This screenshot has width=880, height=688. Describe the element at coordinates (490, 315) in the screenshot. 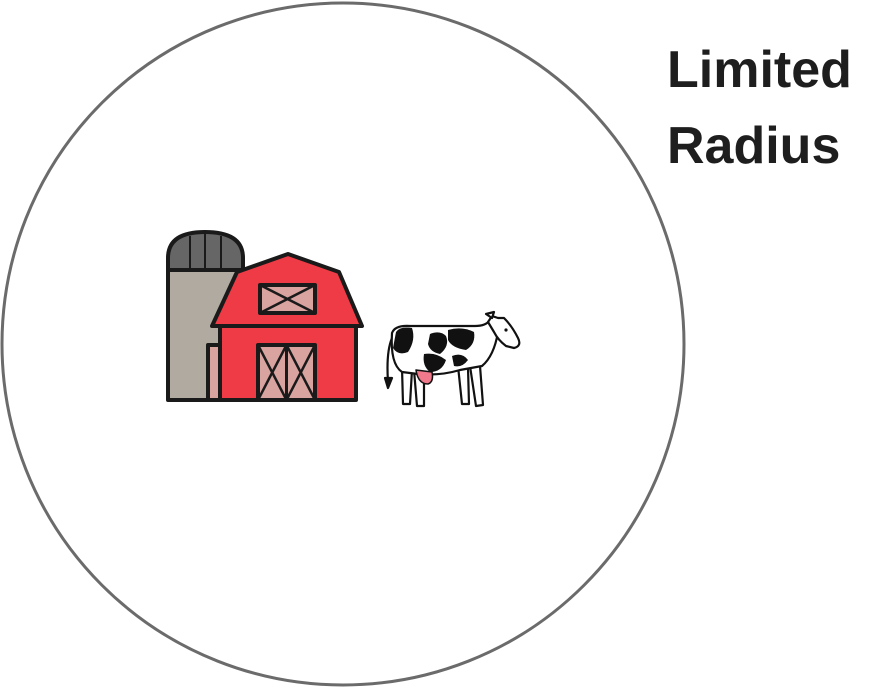

I see `cow-ear` at that location.